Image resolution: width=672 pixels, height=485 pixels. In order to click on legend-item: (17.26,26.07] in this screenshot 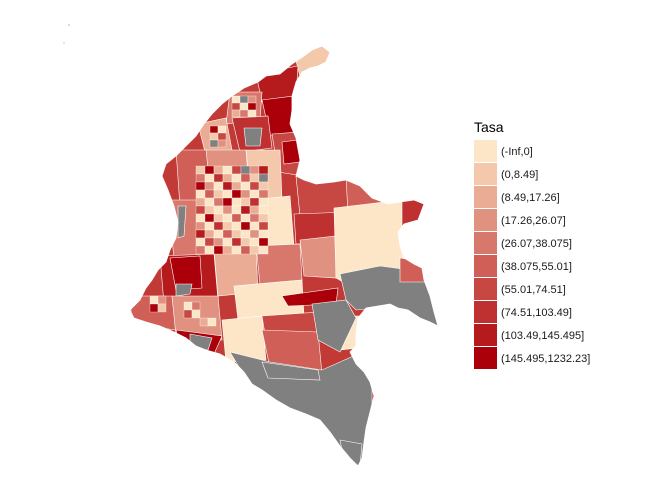, I will do `click(564, 220)`.